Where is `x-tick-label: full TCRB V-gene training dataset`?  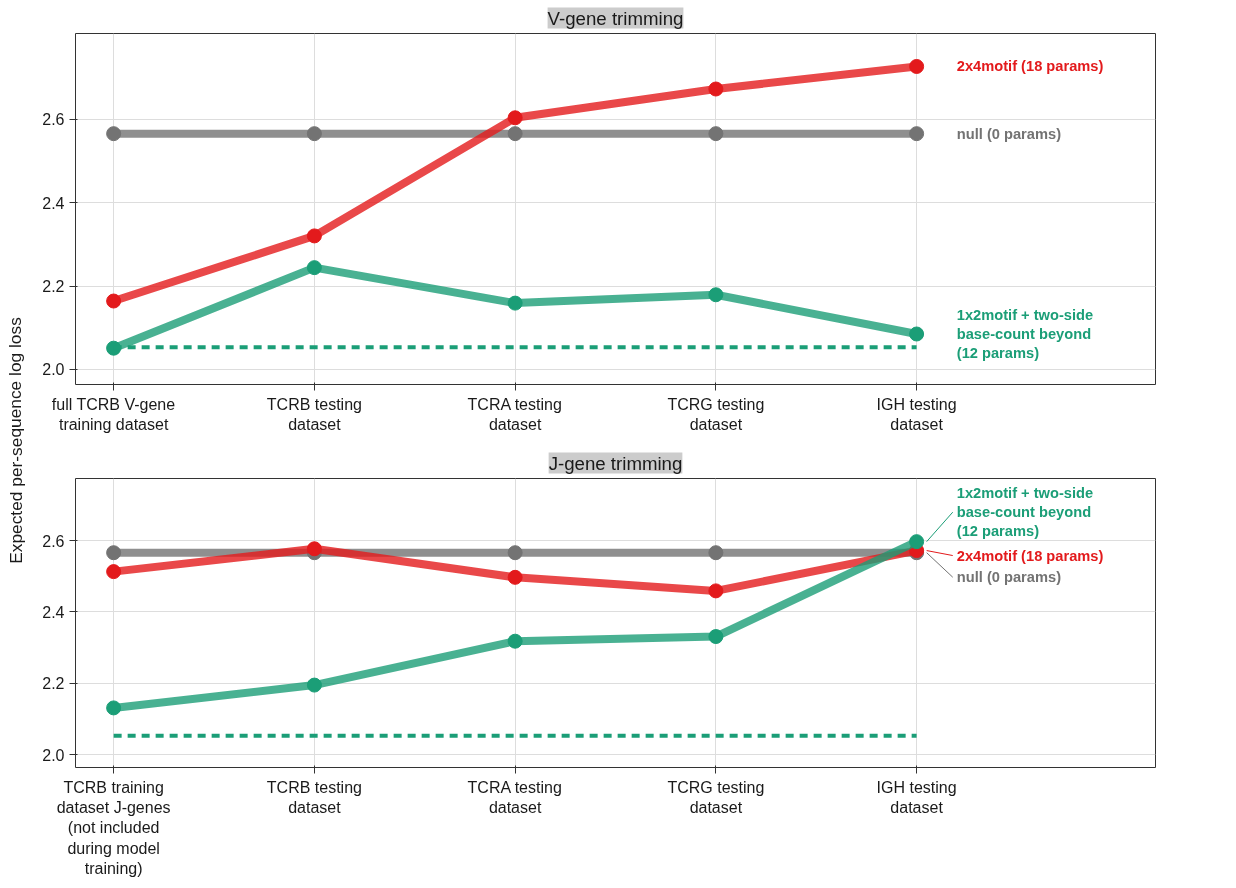 x-tick-label: full TCRB V-gene training dataset is located at coordinates (113, 414).